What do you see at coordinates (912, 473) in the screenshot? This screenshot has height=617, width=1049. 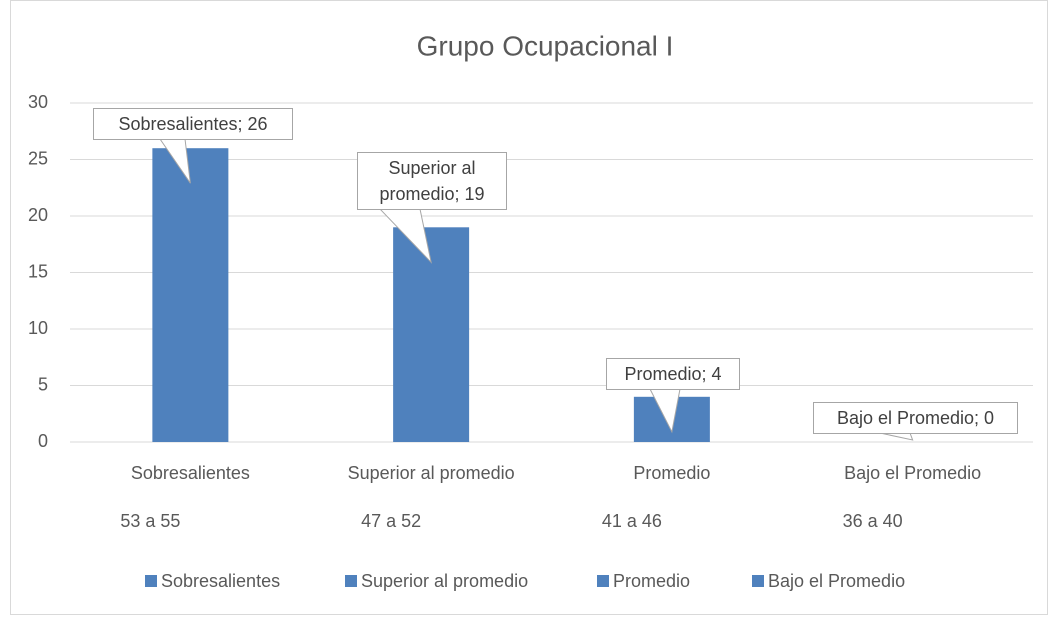 I see `x-tick-label: Bajo el Promedio` at bounding box center [912, 473].